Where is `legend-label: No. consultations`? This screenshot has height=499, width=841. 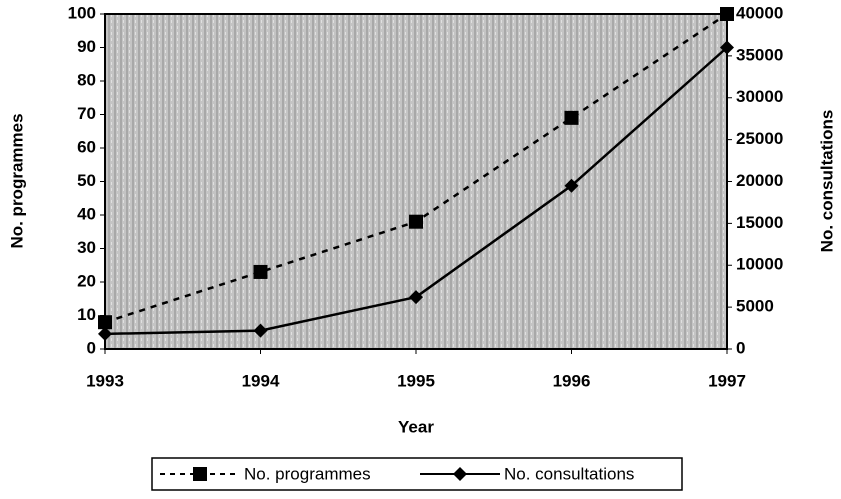
legend-label: No. consultations is located at coordinates (569, 473).